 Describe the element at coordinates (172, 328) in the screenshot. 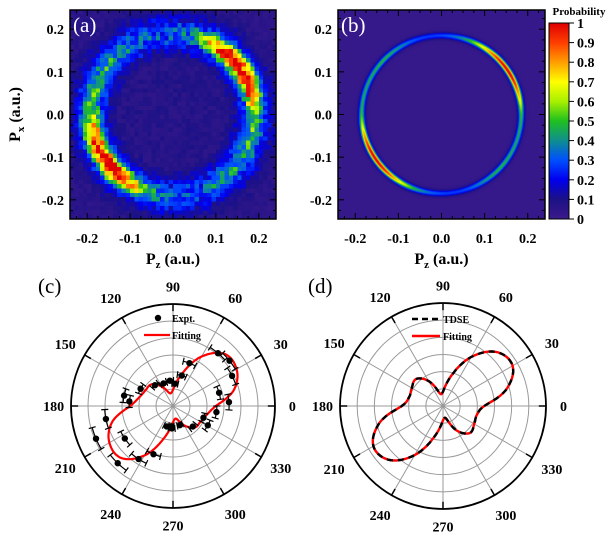

I see `legend: Expt. Fitting` at that location.